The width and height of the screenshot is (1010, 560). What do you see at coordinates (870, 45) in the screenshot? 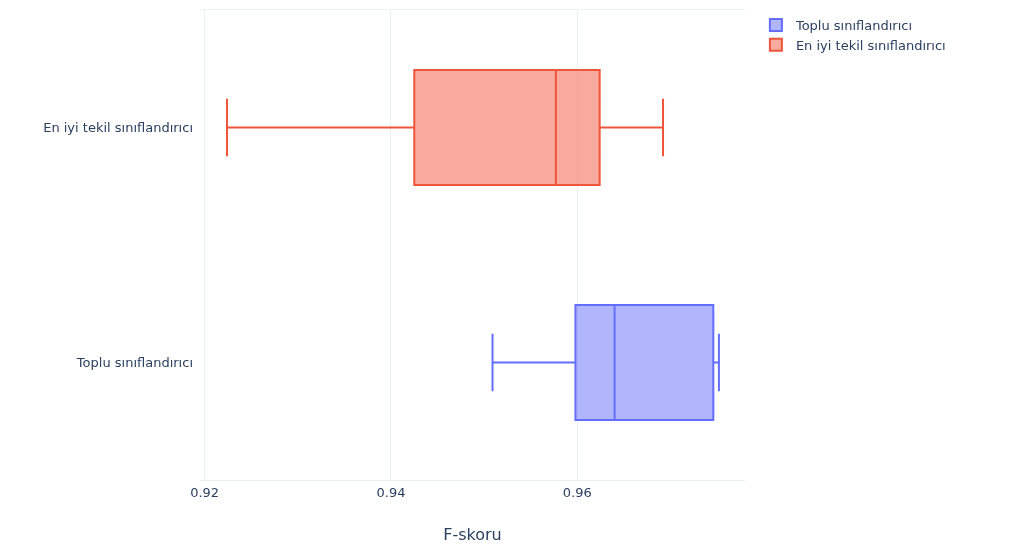
I see `legend-label: En iyi tekil sınıflandırıcı` at bounding box center [870, 45].